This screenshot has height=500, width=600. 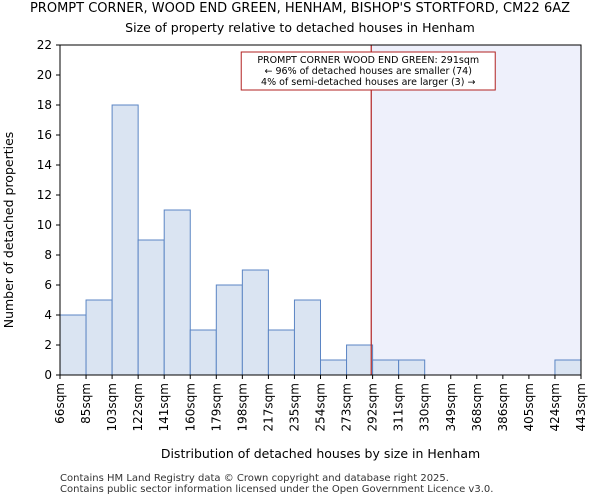 I want to click on x-tick-label: 349sqm, so click(x=451, y=407).